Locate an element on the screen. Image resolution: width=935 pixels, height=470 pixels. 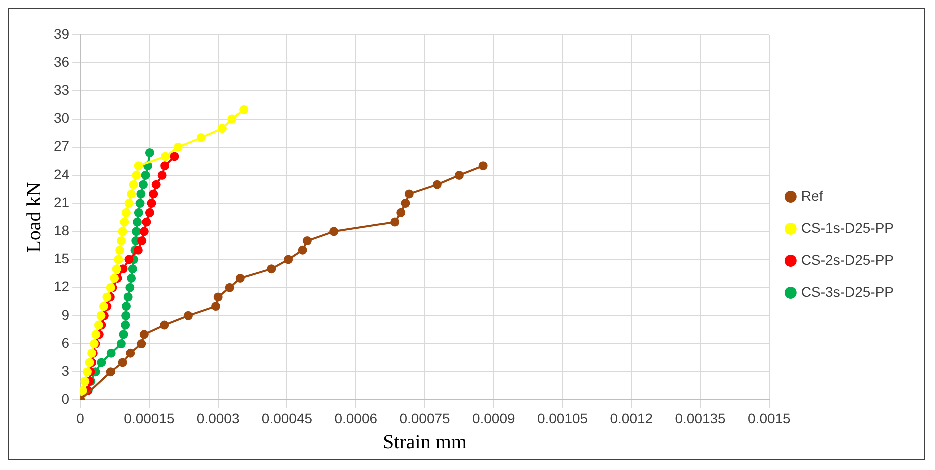
y-tick-label: 21 is located at coordinates (62, 202).